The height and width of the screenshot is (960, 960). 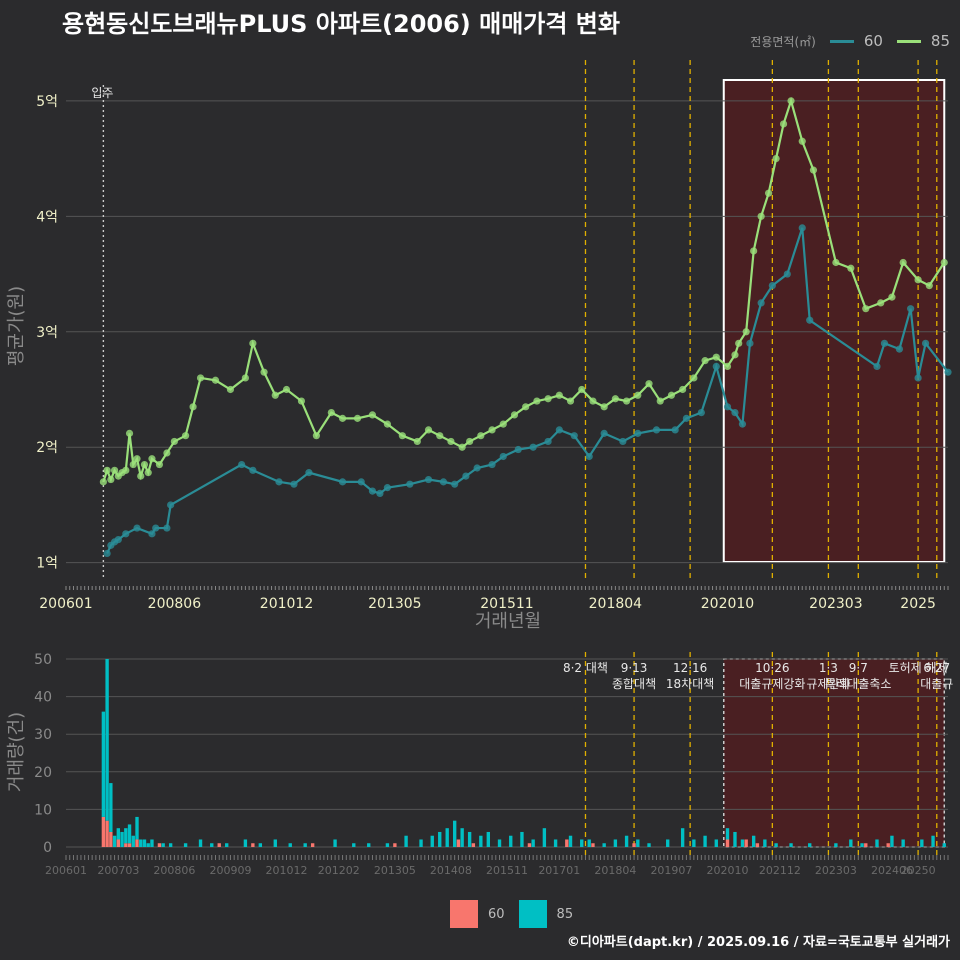 What do you see at coordinates (940, 41) in the screenshot?
I see `legend-label-85: 85` at bounding box center [940, 41].